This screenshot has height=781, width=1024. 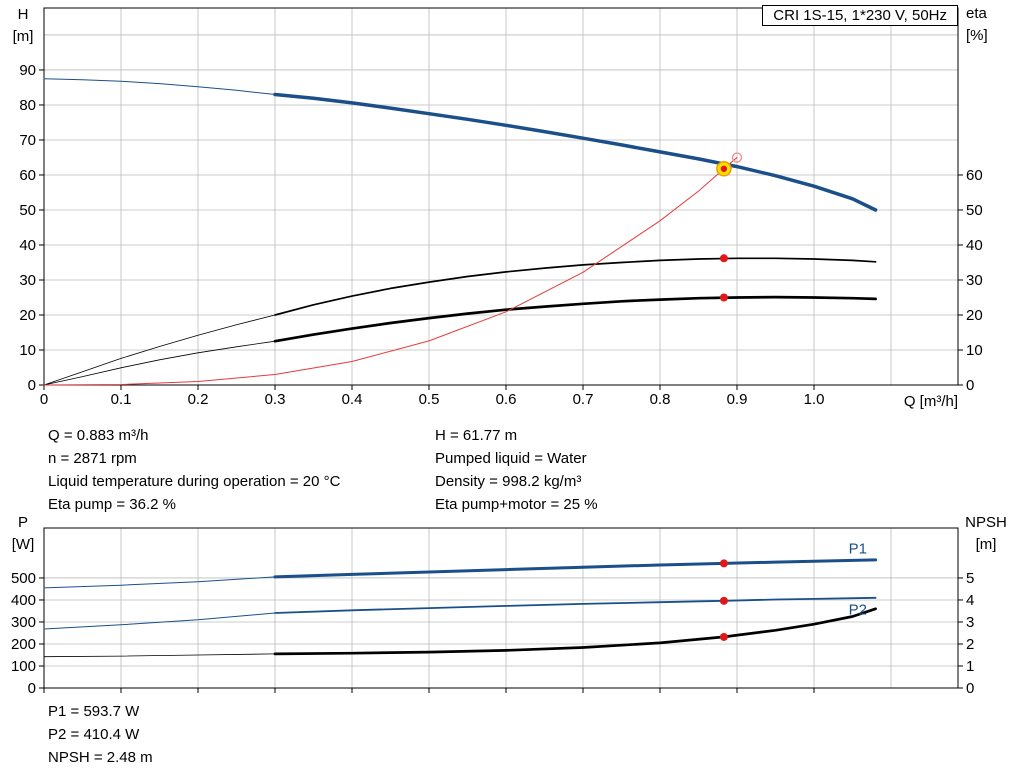 What do you see at coordinates (986, 522) in the screenshot?
I see `npsh-axis-title-line1: NPSH` at bounding box center [986, 522].